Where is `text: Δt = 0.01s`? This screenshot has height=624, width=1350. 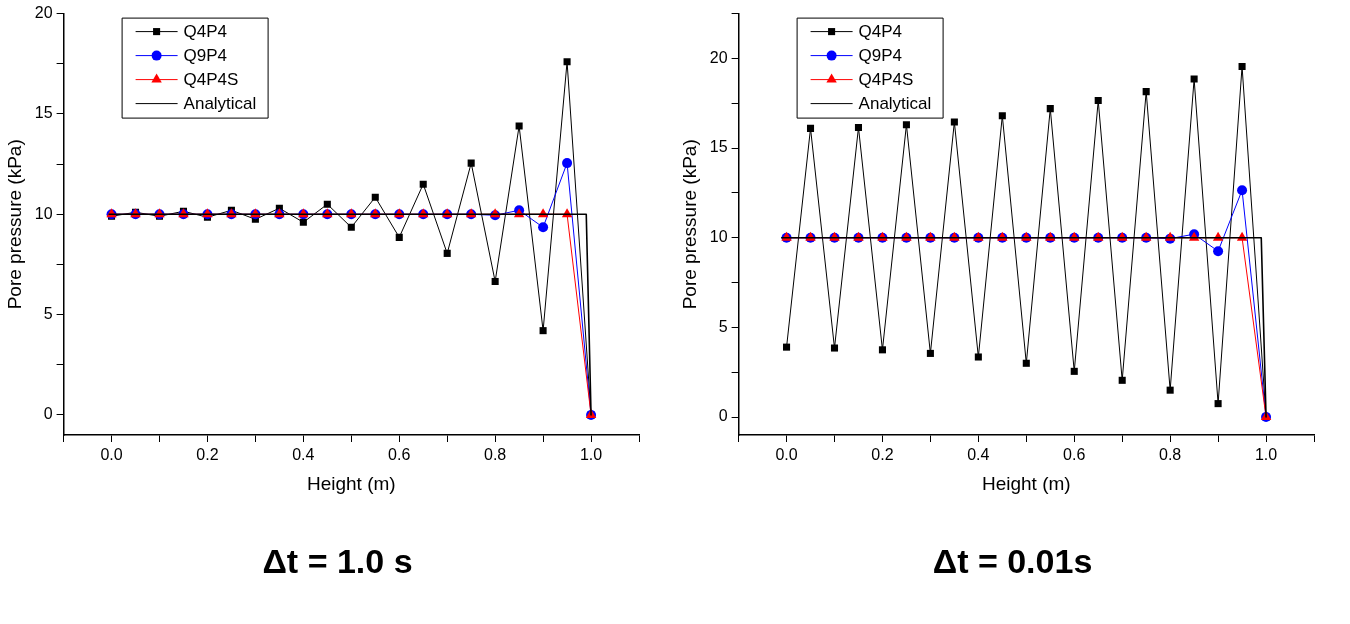
text: Δt = 0.01s is located at coordinates (1012, 561).